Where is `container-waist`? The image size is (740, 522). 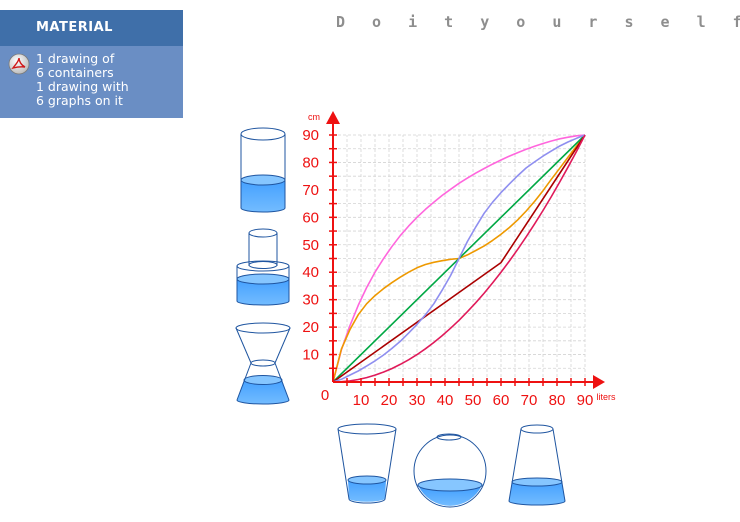 container-waist is located at coordinates (263, 363).